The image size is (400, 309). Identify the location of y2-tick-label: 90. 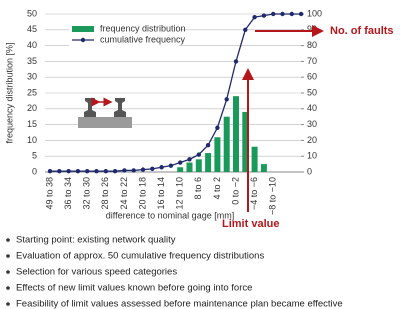
(312, 29).